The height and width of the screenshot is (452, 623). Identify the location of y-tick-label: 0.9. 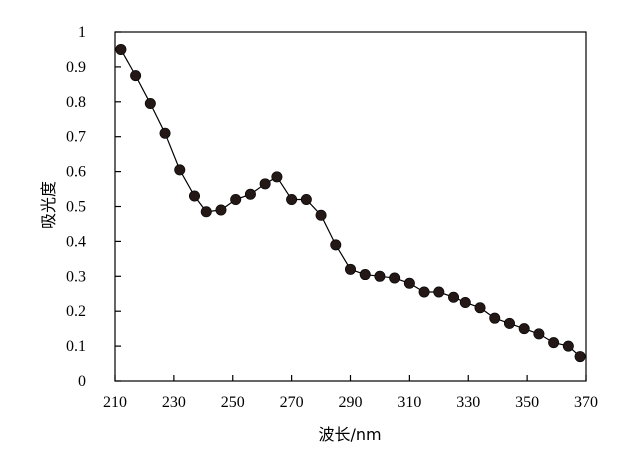
(76, 67).